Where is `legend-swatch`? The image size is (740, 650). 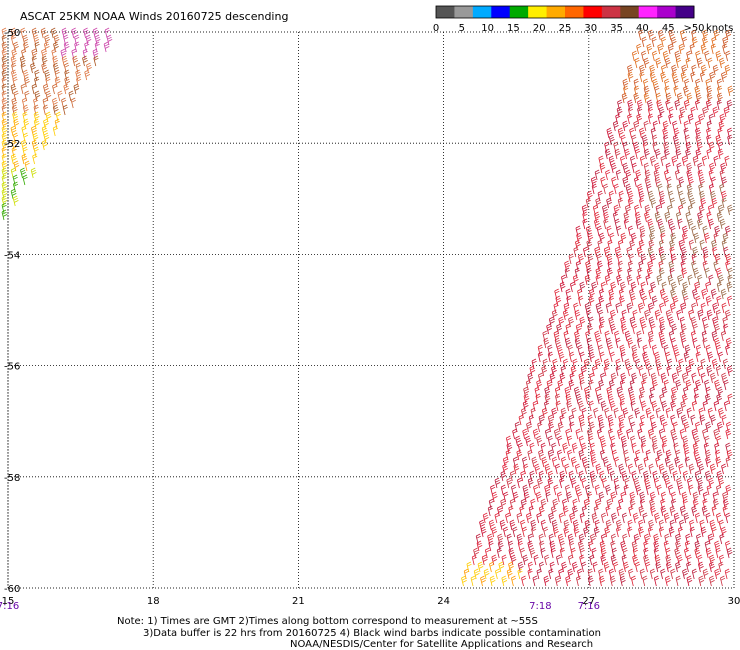
legend-swatch is located at coordinates (630, 12).